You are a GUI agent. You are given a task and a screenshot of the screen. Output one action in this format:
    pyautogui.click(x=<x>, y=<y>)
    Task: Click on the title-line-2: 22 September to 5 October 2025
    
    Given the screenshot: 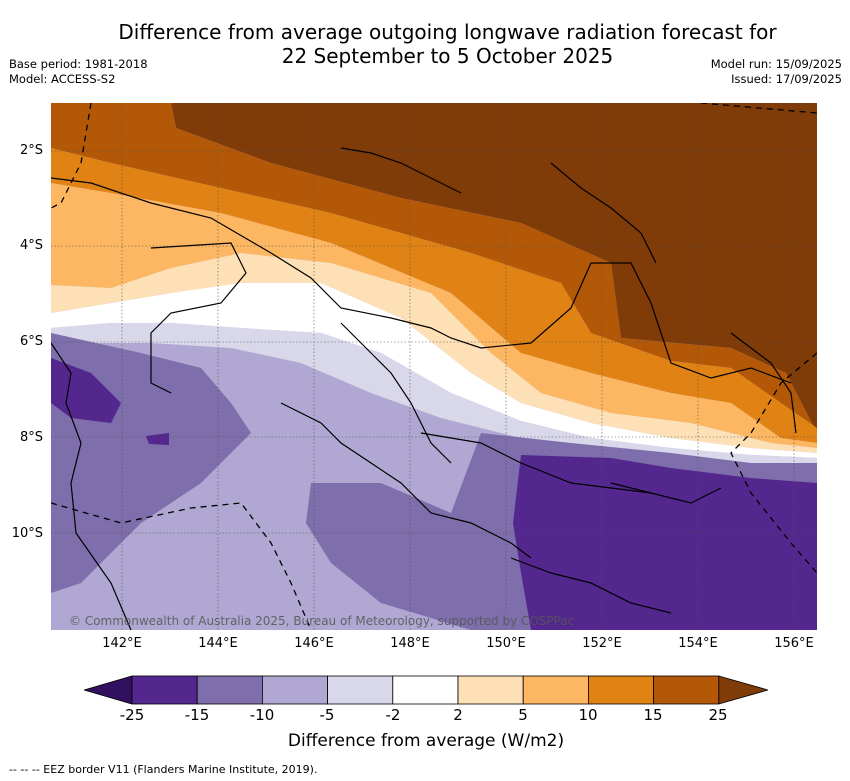 What is the action you would take?
    pyautogui.click(x=447, y=56)
    